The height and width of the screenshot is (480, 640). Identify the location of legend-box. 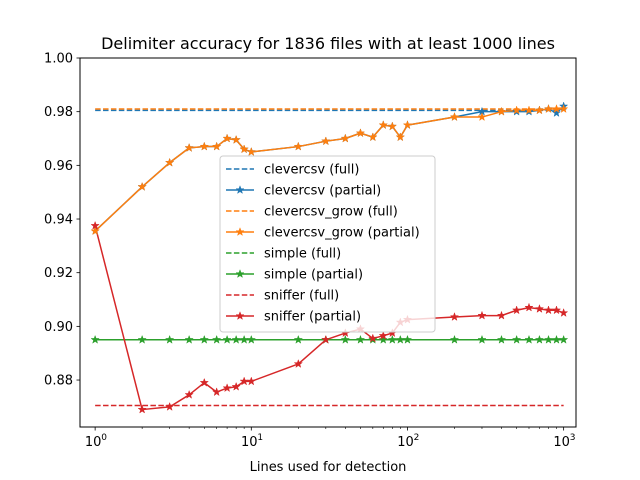
(327, 244).